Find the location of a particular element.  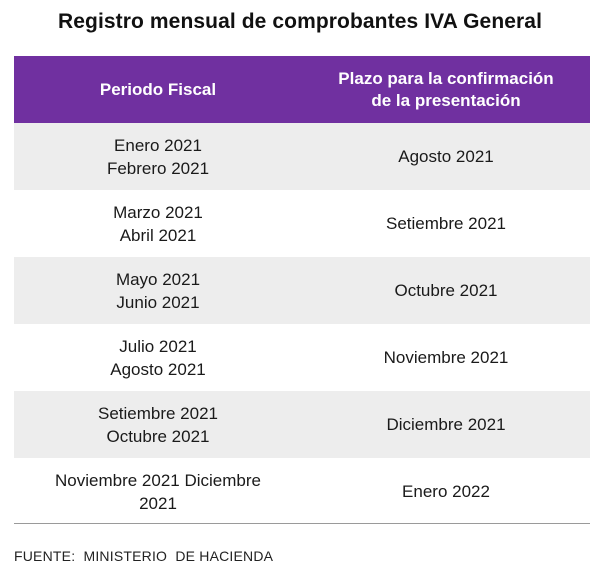

cell-periodo: Enero 2021 Febrero 2021 is located at coordinates (158, 156).